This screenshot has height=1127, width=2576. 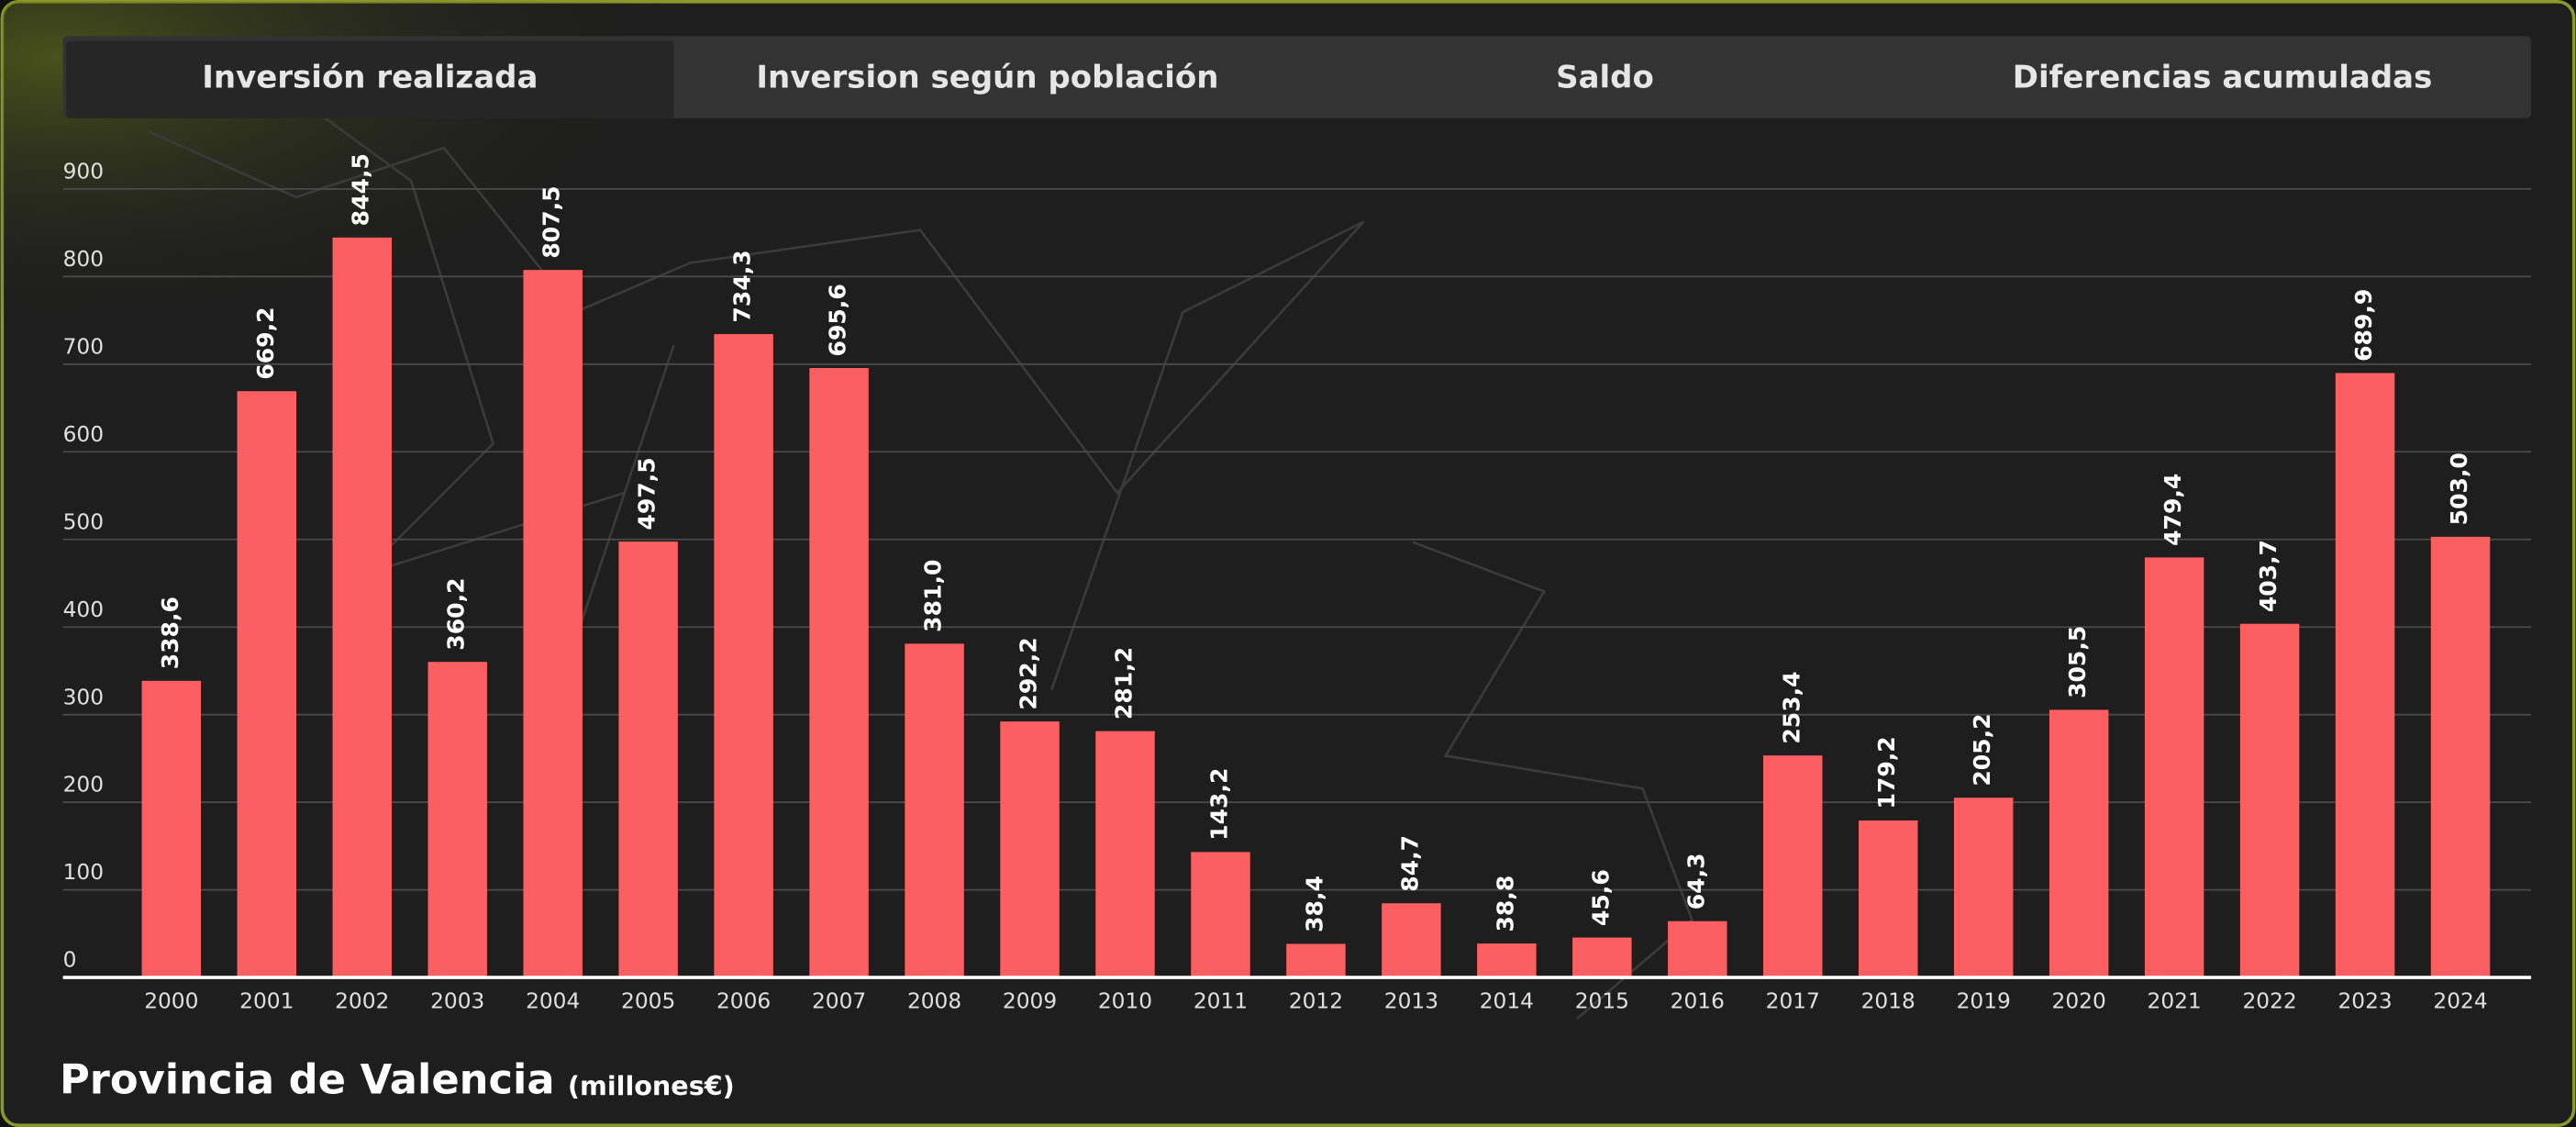 I want to click on chart-subtitle: (millones€), so click(x=651, y=1086).